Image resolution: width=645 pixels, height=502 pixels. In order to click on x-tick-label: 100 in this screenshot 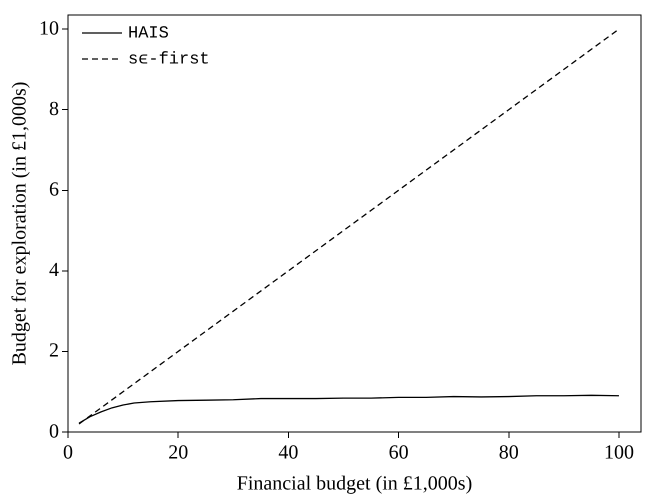, I will do `click(619, 452)`.